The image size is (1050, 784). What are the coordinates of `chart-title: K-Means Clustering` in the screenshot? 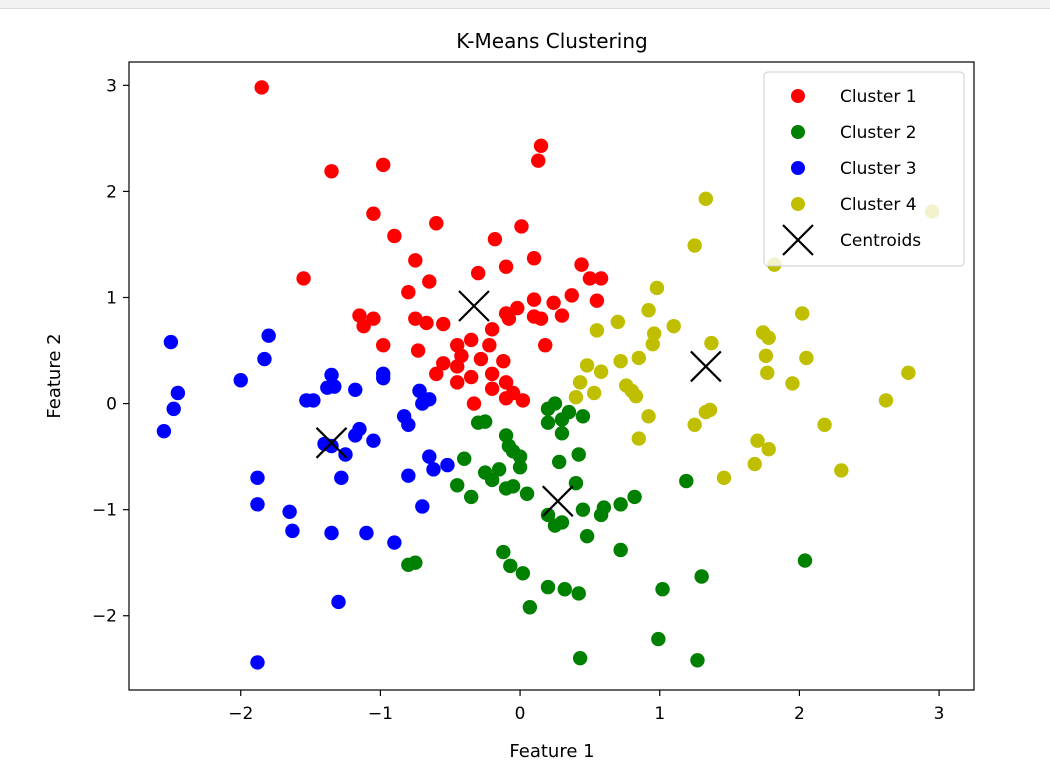 It's located at (551, 41).